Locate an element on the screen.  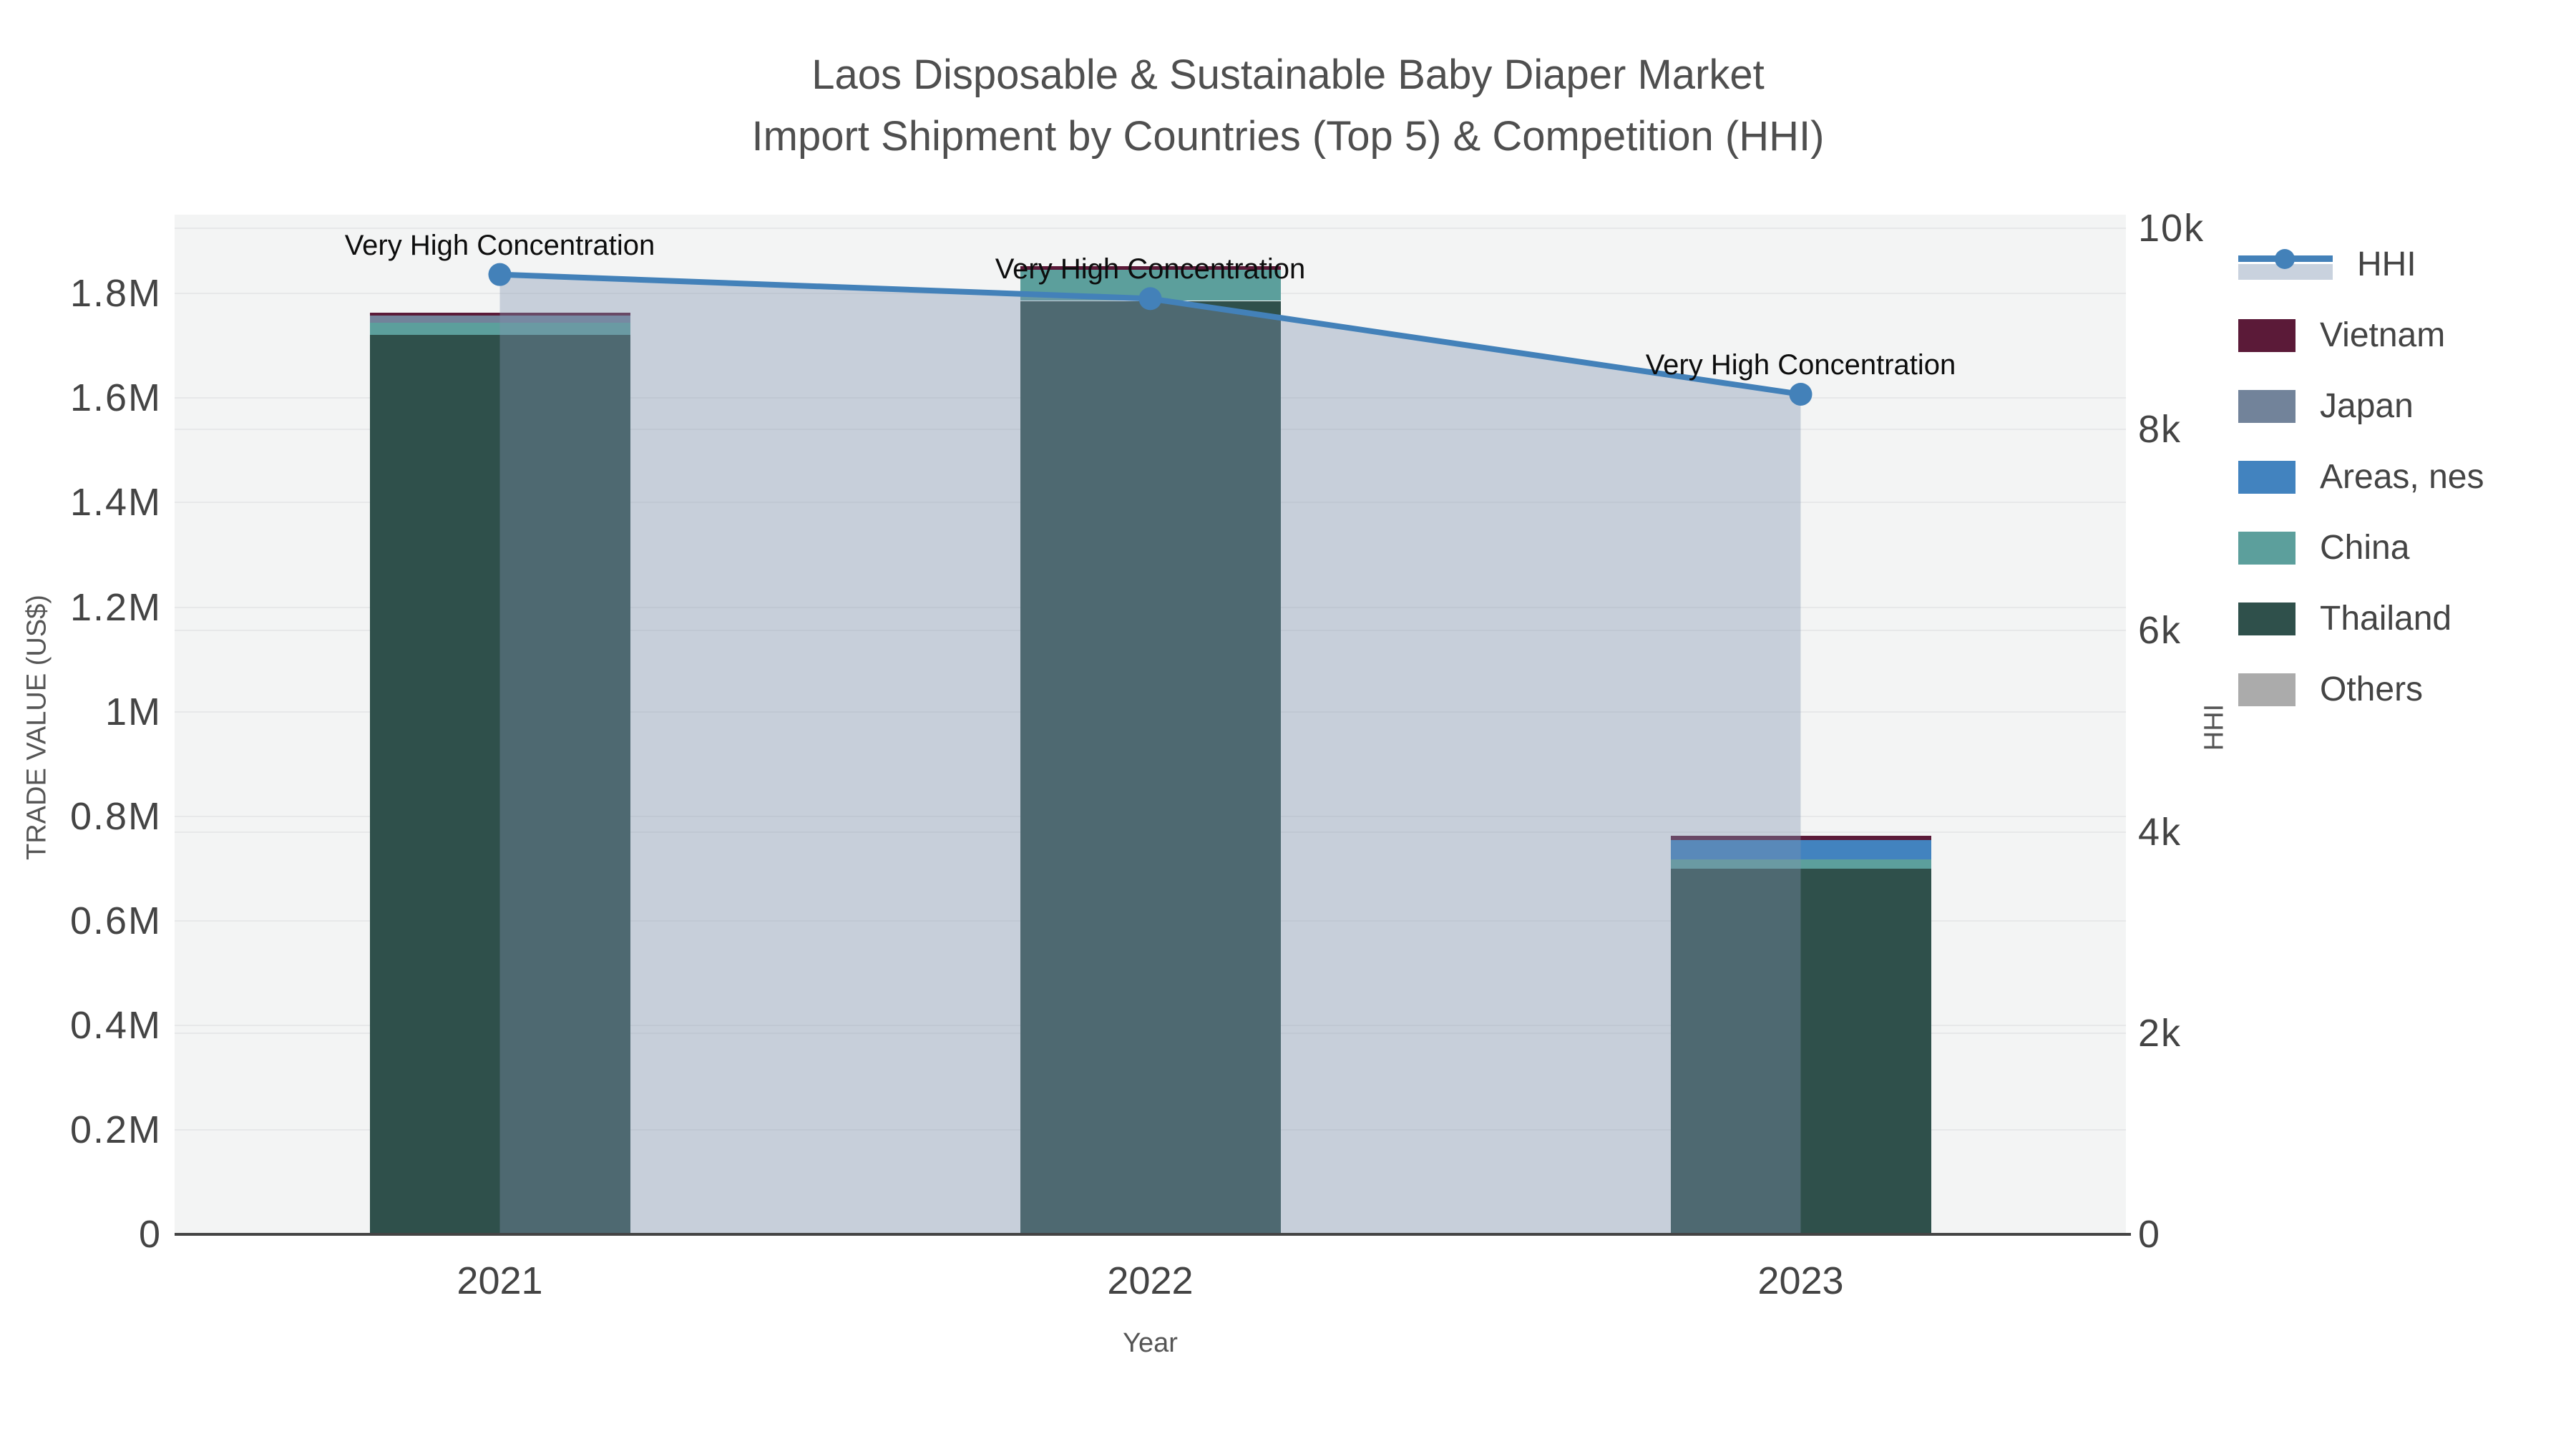
hhi-legend-symbol is located at coordinates (2285, 264).